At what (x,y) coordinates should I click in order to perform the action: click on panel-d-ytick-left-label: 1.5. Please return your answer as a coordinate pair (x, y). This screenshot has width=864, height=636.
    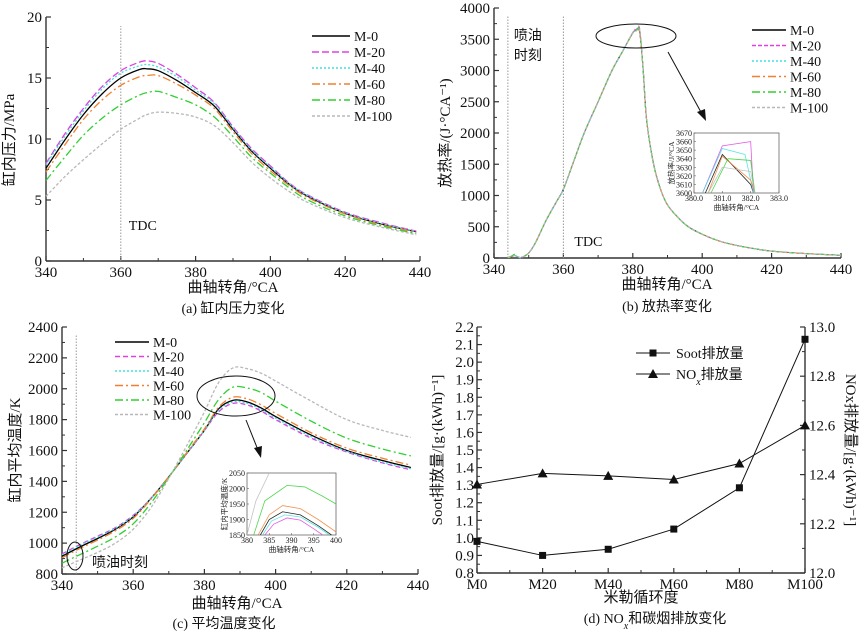
    Looking at the image, I should click on (464, 451).